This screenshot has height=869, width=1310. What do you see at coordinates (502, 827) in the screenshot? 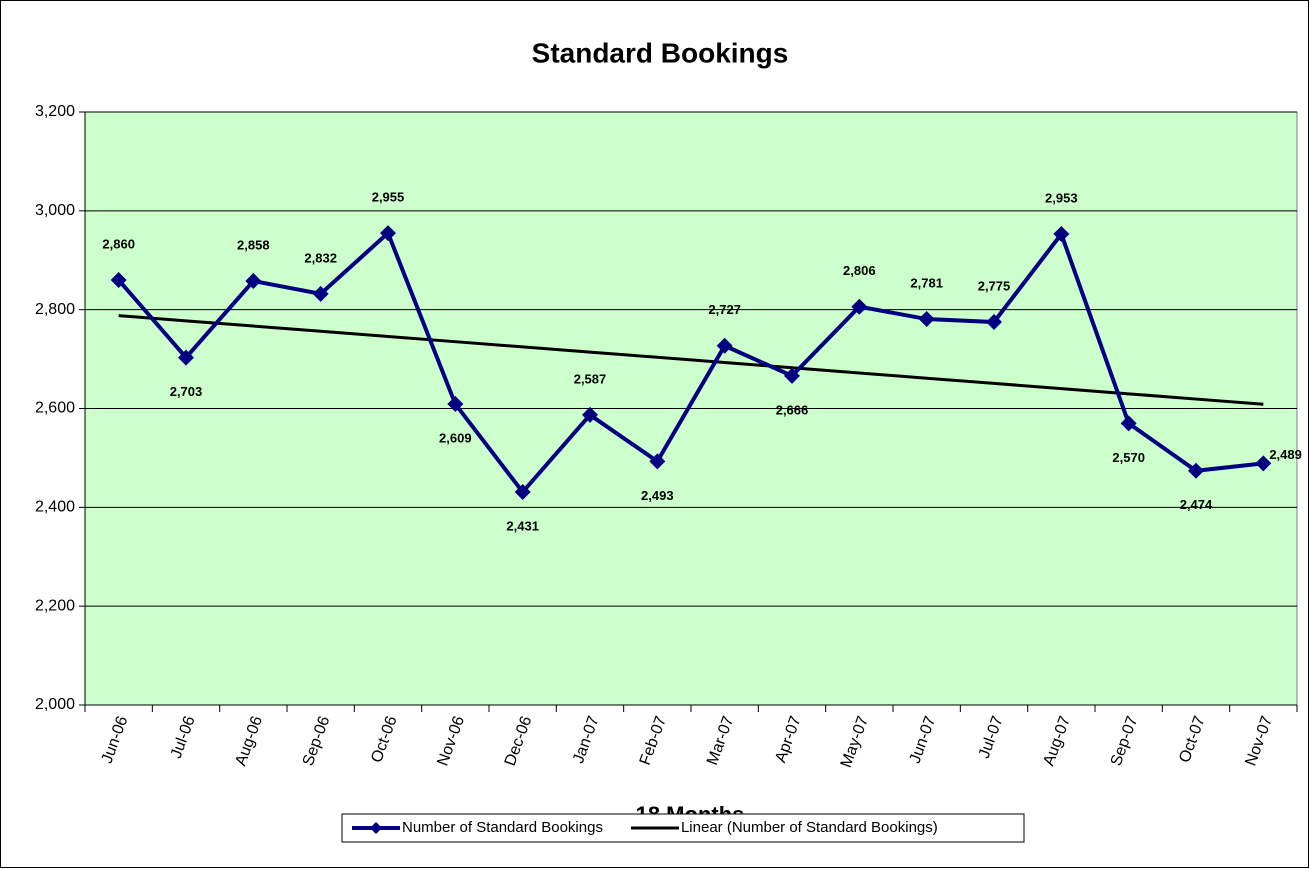
I see `legend-label: Number of Standard Bookings` at bounding box center [502, 827].